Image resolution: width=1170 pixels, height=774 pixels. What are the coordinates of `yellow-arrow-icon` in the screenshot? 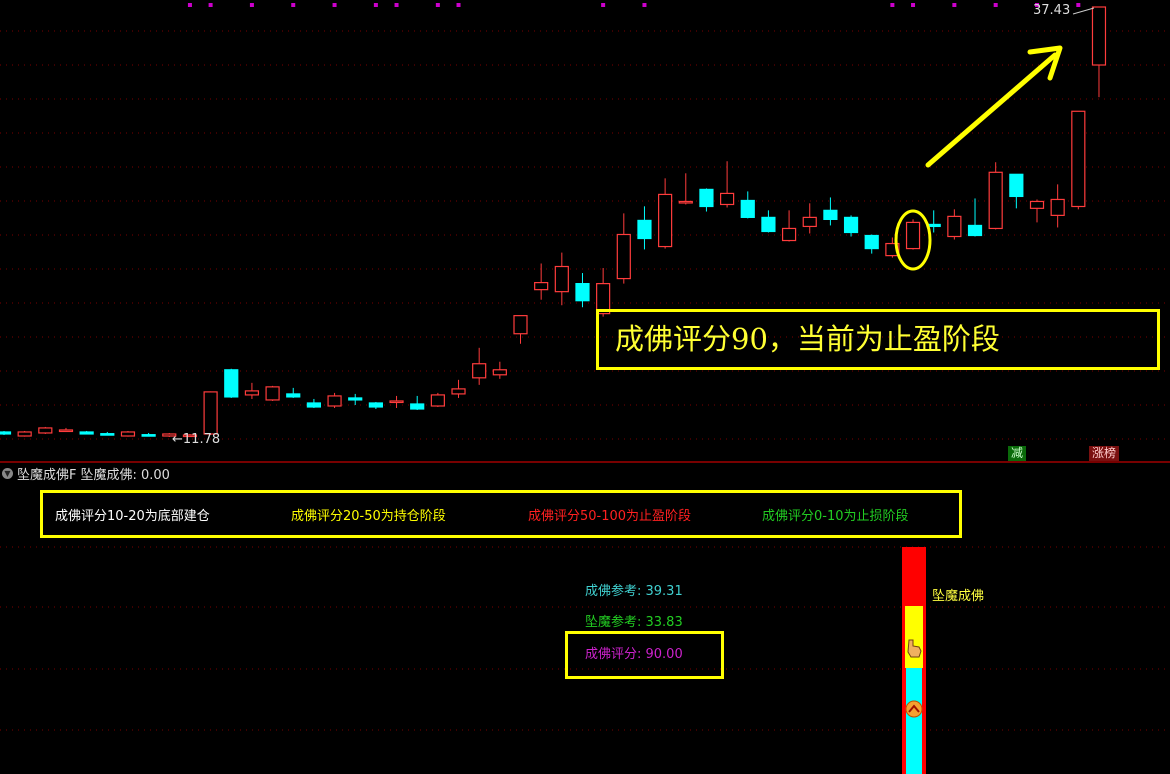 It's located at (994, 106).